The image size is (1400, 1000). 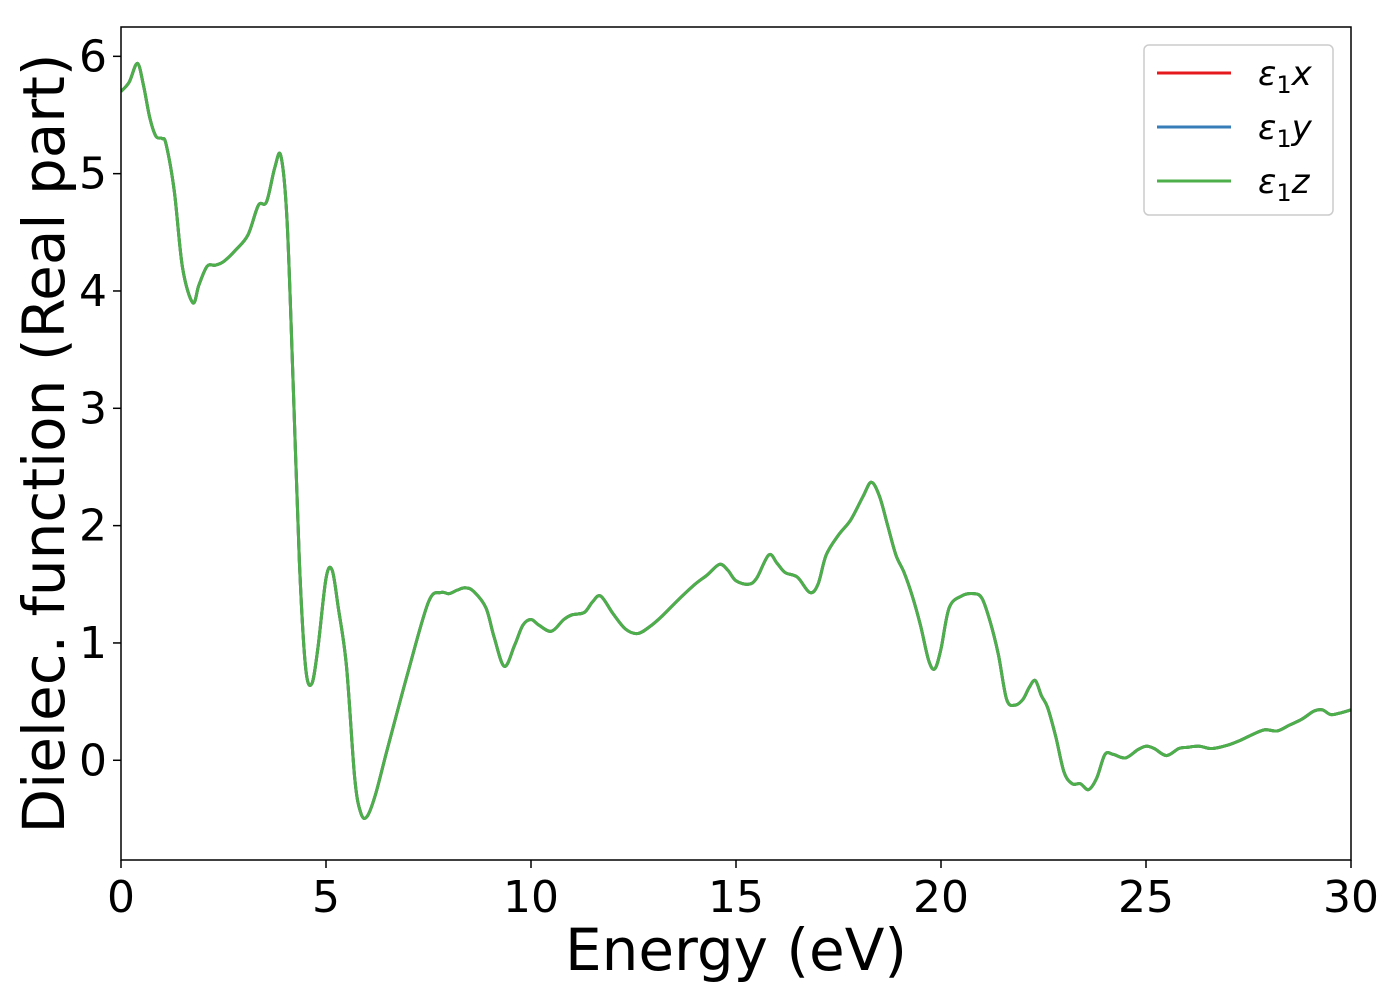 I want to click on x-tick-label: 0, so click(x=121, y=897).